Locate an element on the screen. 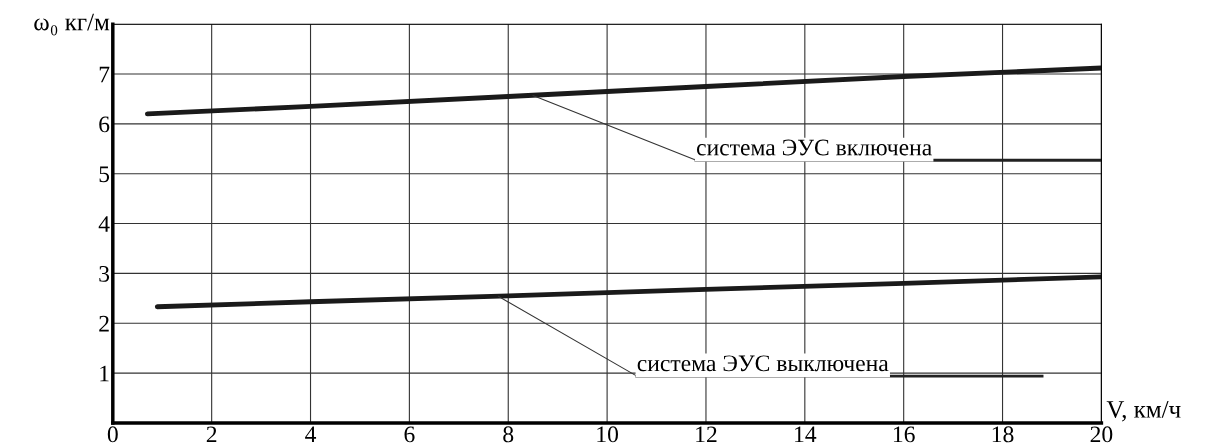 The height and width of the screenshot is (448, 1213). x-tick-label: 2 is located at coordinates (211, 434).